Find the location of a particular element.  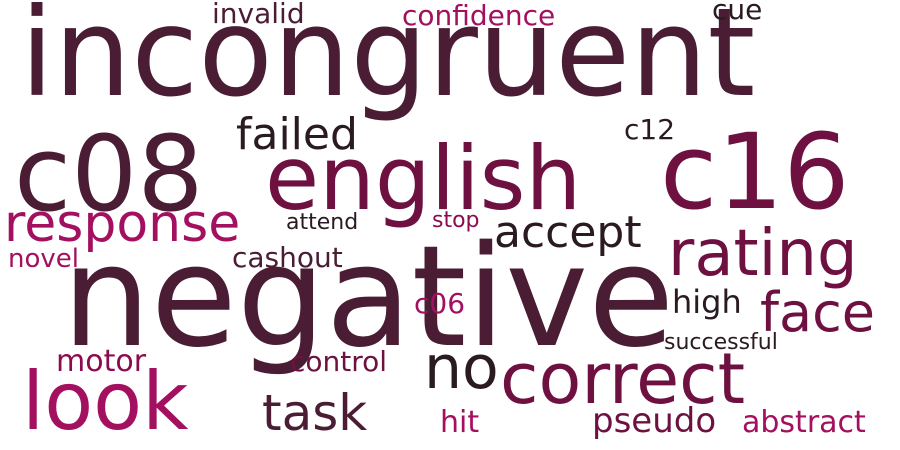

word-novel: novel is located at coordinates (43, 259).